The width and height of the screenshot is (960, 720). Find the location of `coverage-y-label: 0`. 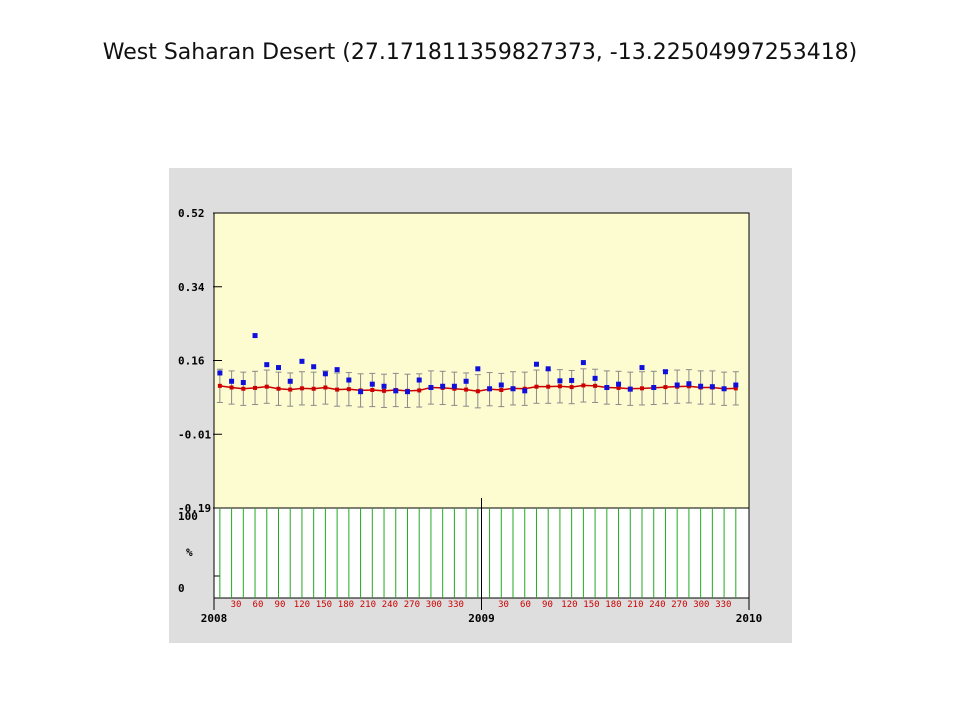

coverage-y-label: 0 is located at coordinates (181, 588).